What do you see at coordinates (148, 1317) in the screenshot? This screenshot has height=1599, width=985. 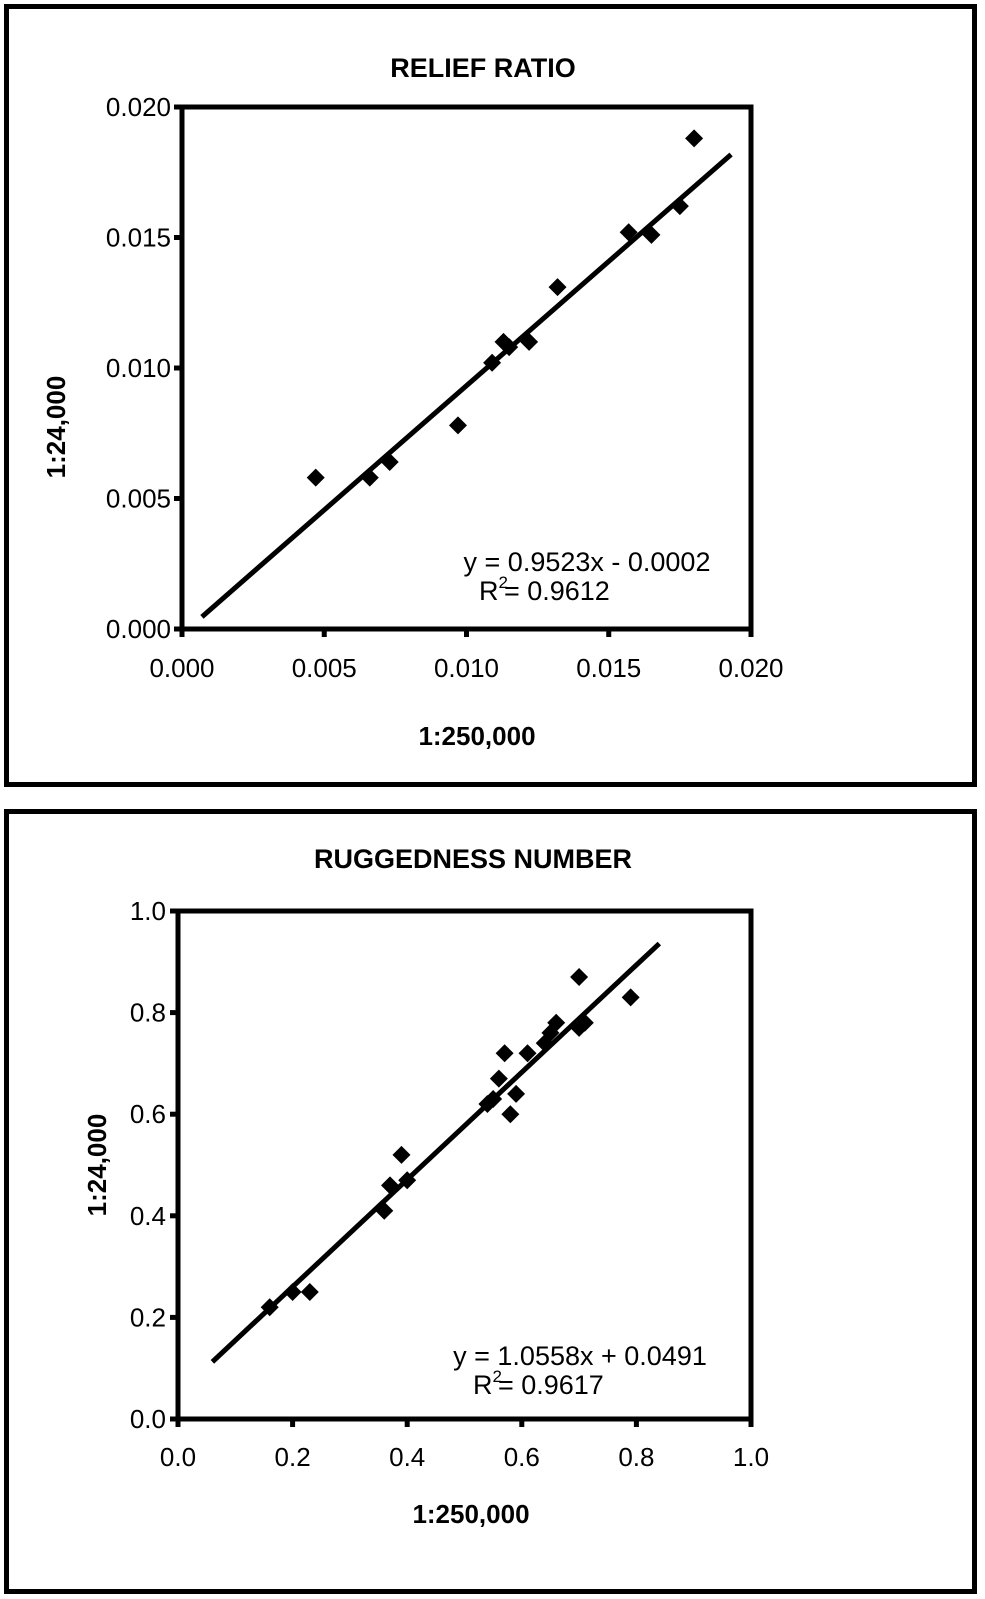 I see `y-tick-label: 0.2` at bounding box center [148, 1317].